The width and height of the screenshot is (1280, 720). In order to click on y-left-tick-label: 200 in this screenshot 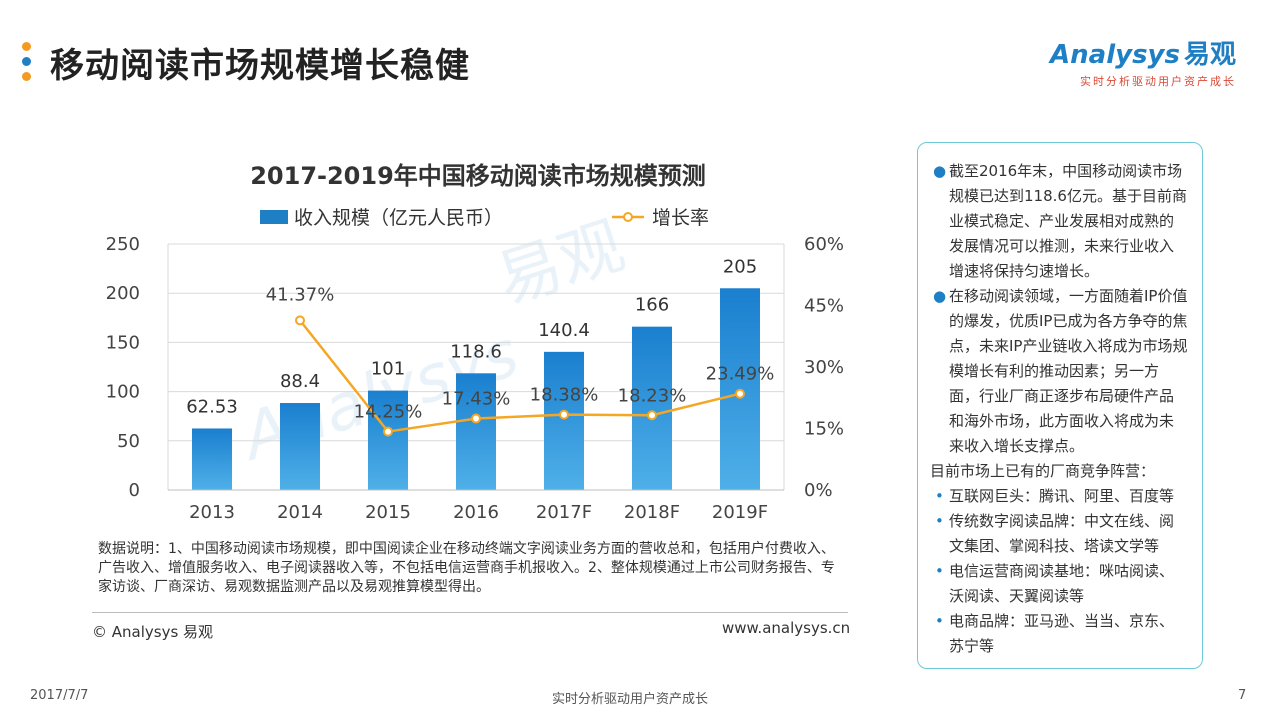, I will do `click(123, 293)`.